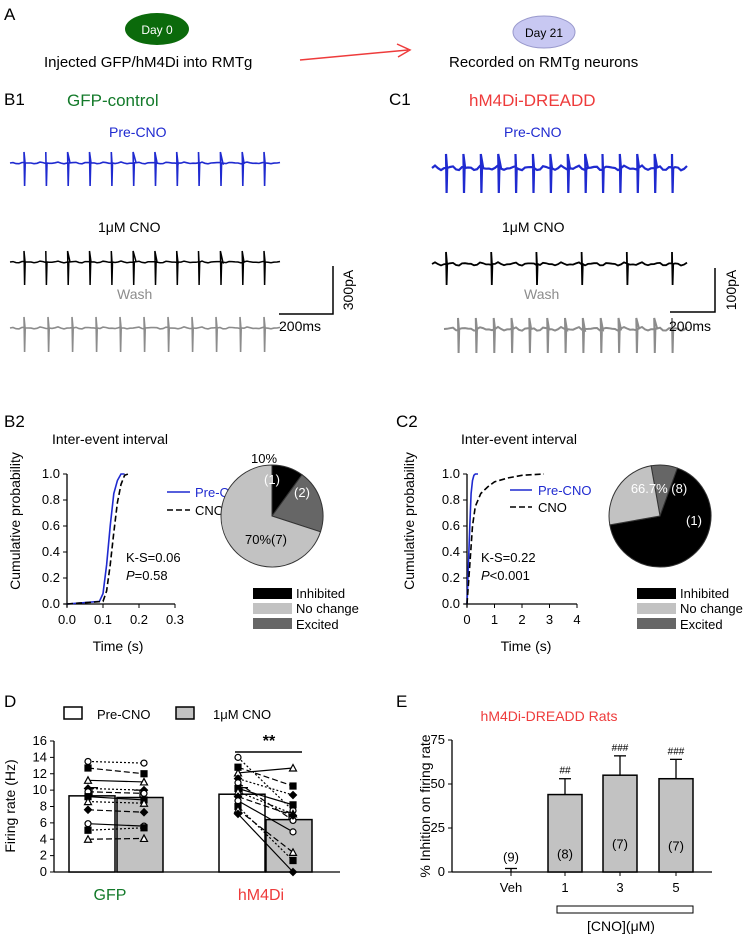  I want to click on c1-pre-label: Pre-CNO, so click(533, 132).